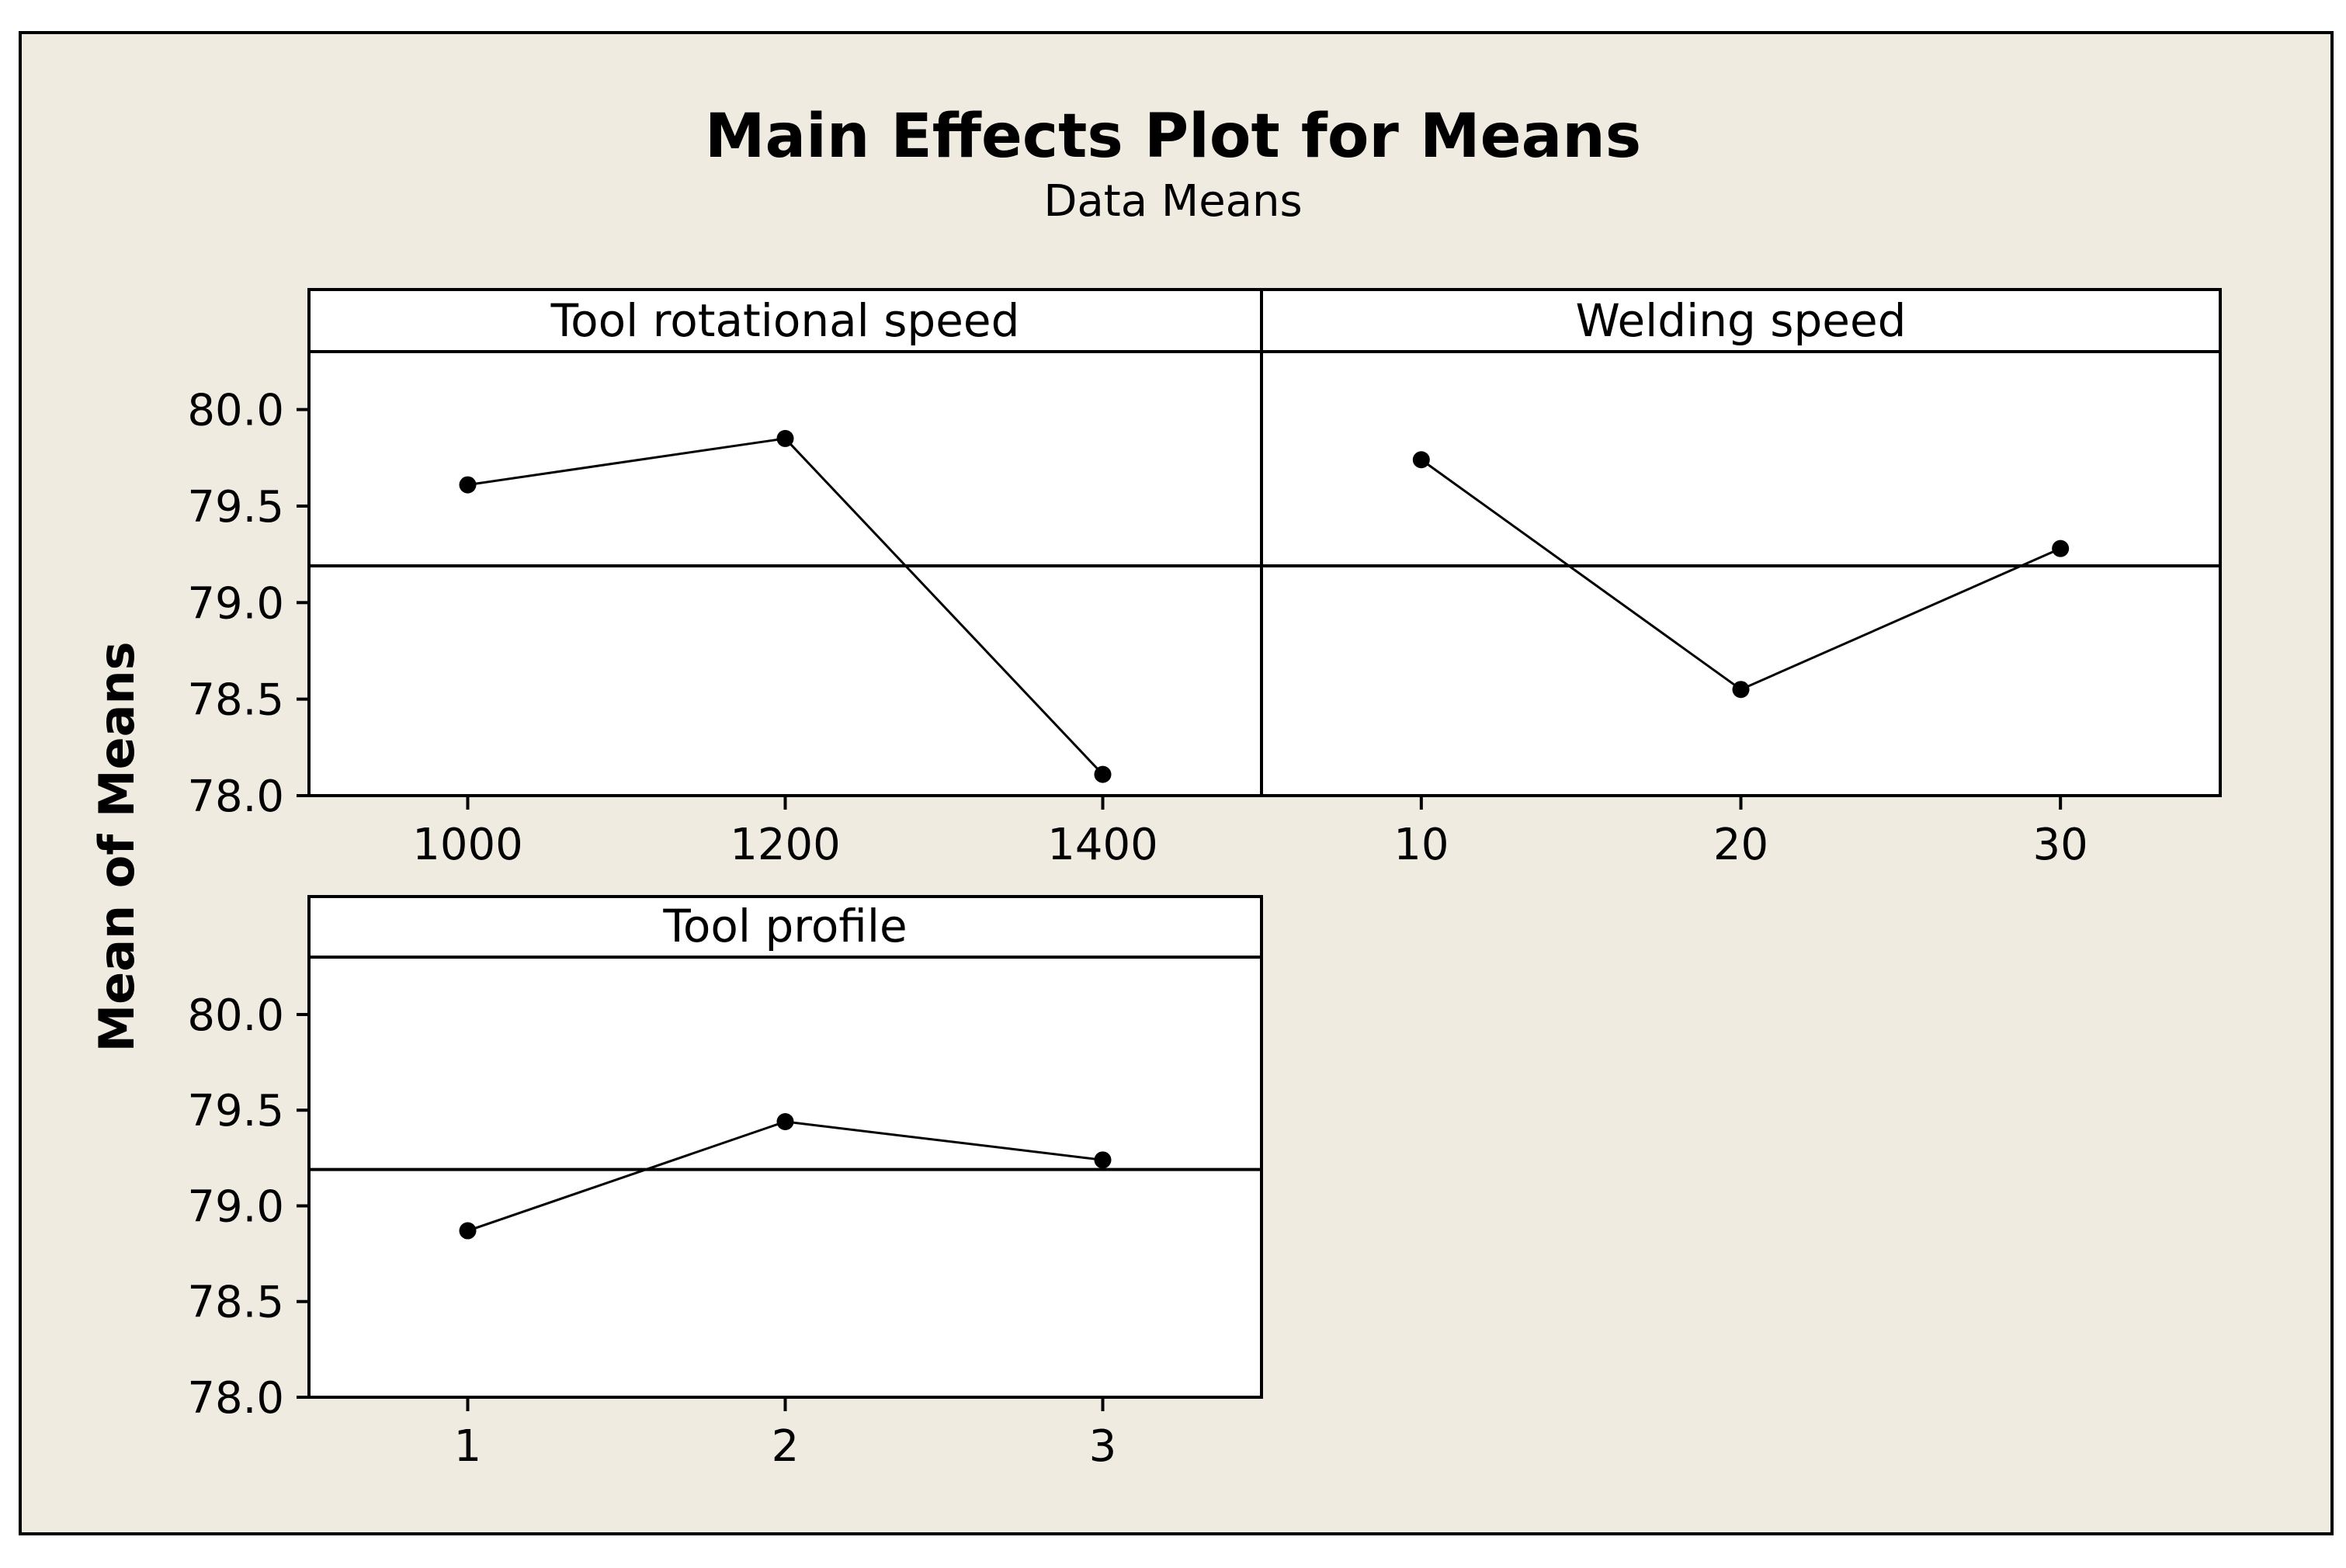  I want to click on x-tick-label: 1000, so click(468, 845).